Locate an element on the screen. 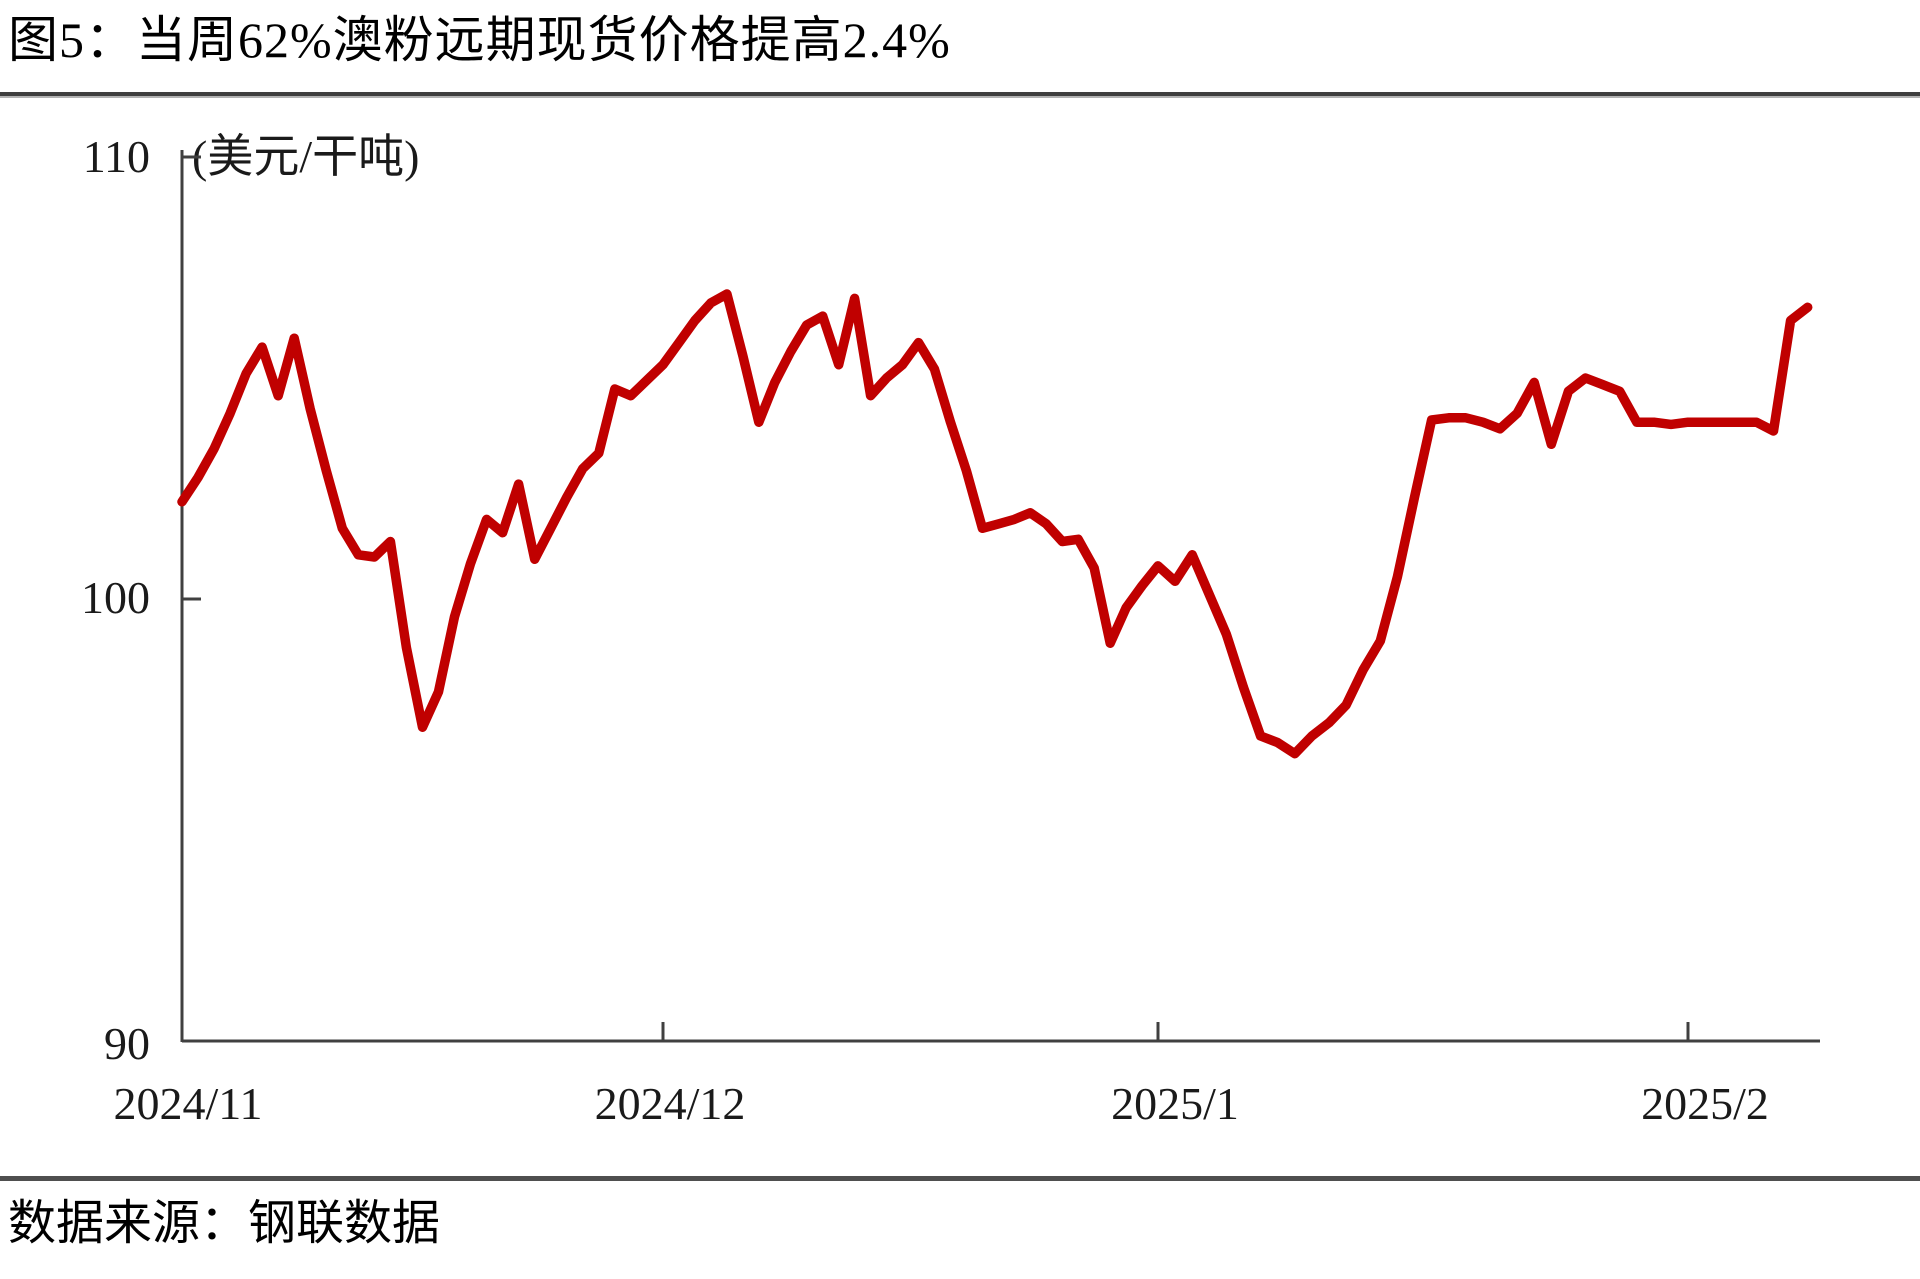 Image resolution: width=1920 pixels, height=1279 pixels. y-tick-label-110: 110 is located at coordinates (116, 156).